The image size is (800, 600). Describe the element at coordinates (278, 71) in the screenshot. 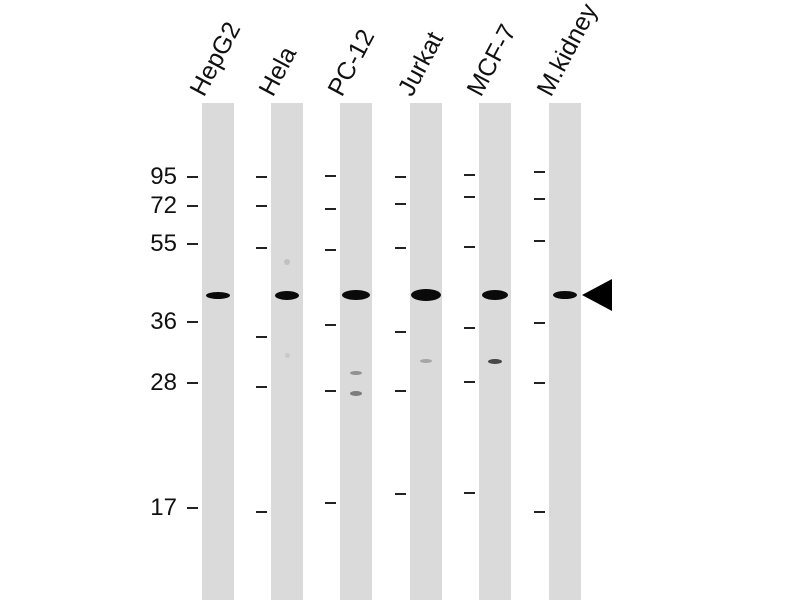

I see `lane-label: Hela` at that location.